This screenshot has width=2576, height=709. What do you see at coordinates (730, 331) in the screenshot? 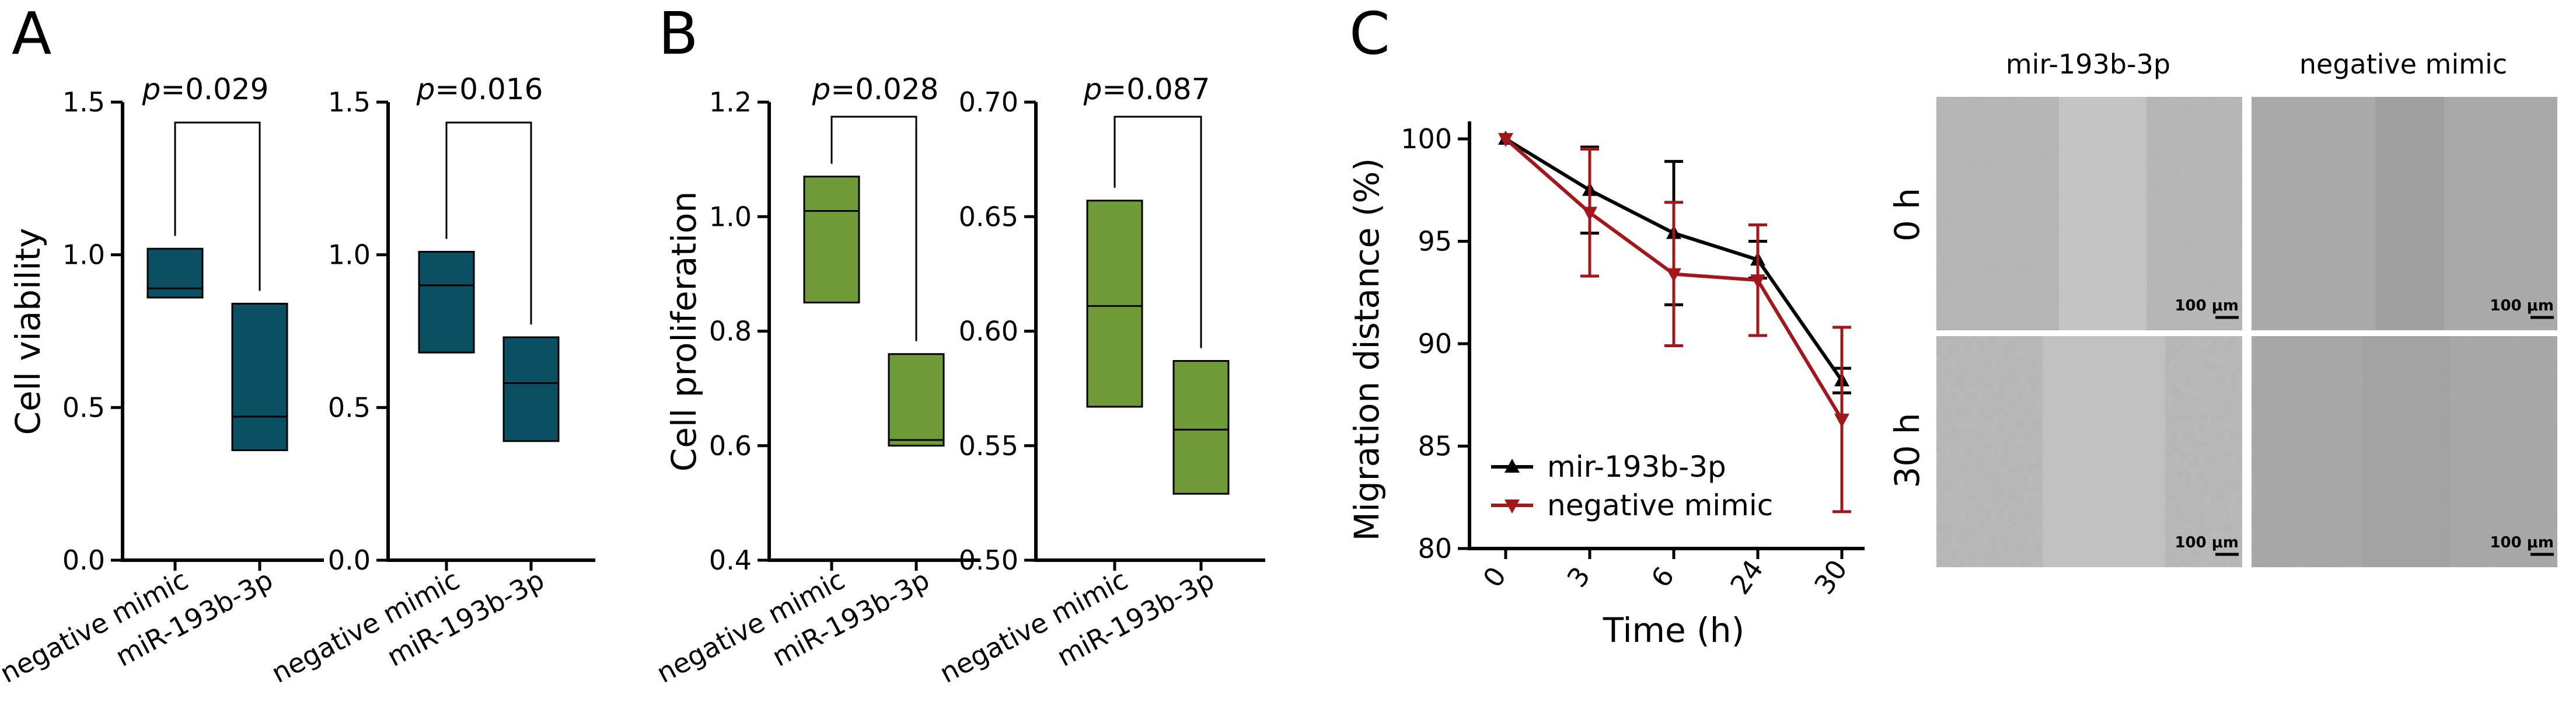
I see `y-tick-label: 0.8` at bounding box center [730, 331].